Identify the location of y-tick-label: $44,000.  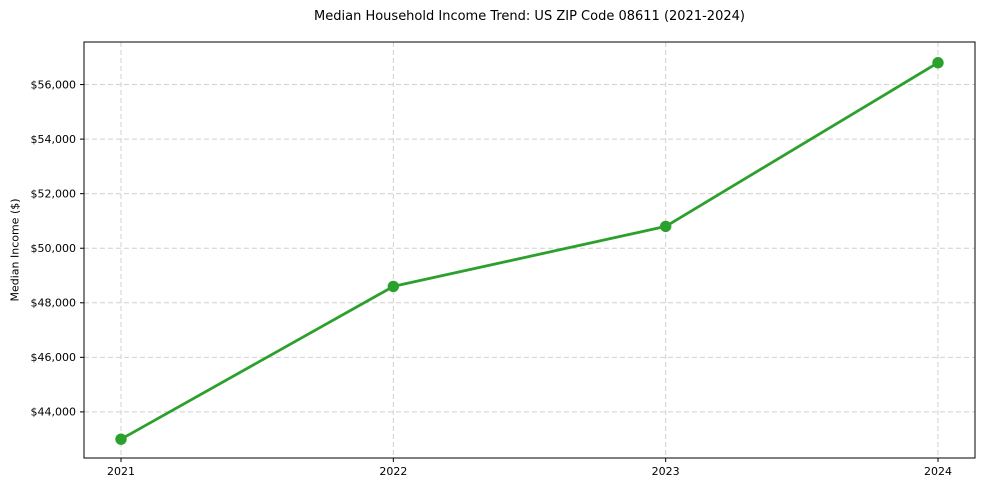
(54, 412).